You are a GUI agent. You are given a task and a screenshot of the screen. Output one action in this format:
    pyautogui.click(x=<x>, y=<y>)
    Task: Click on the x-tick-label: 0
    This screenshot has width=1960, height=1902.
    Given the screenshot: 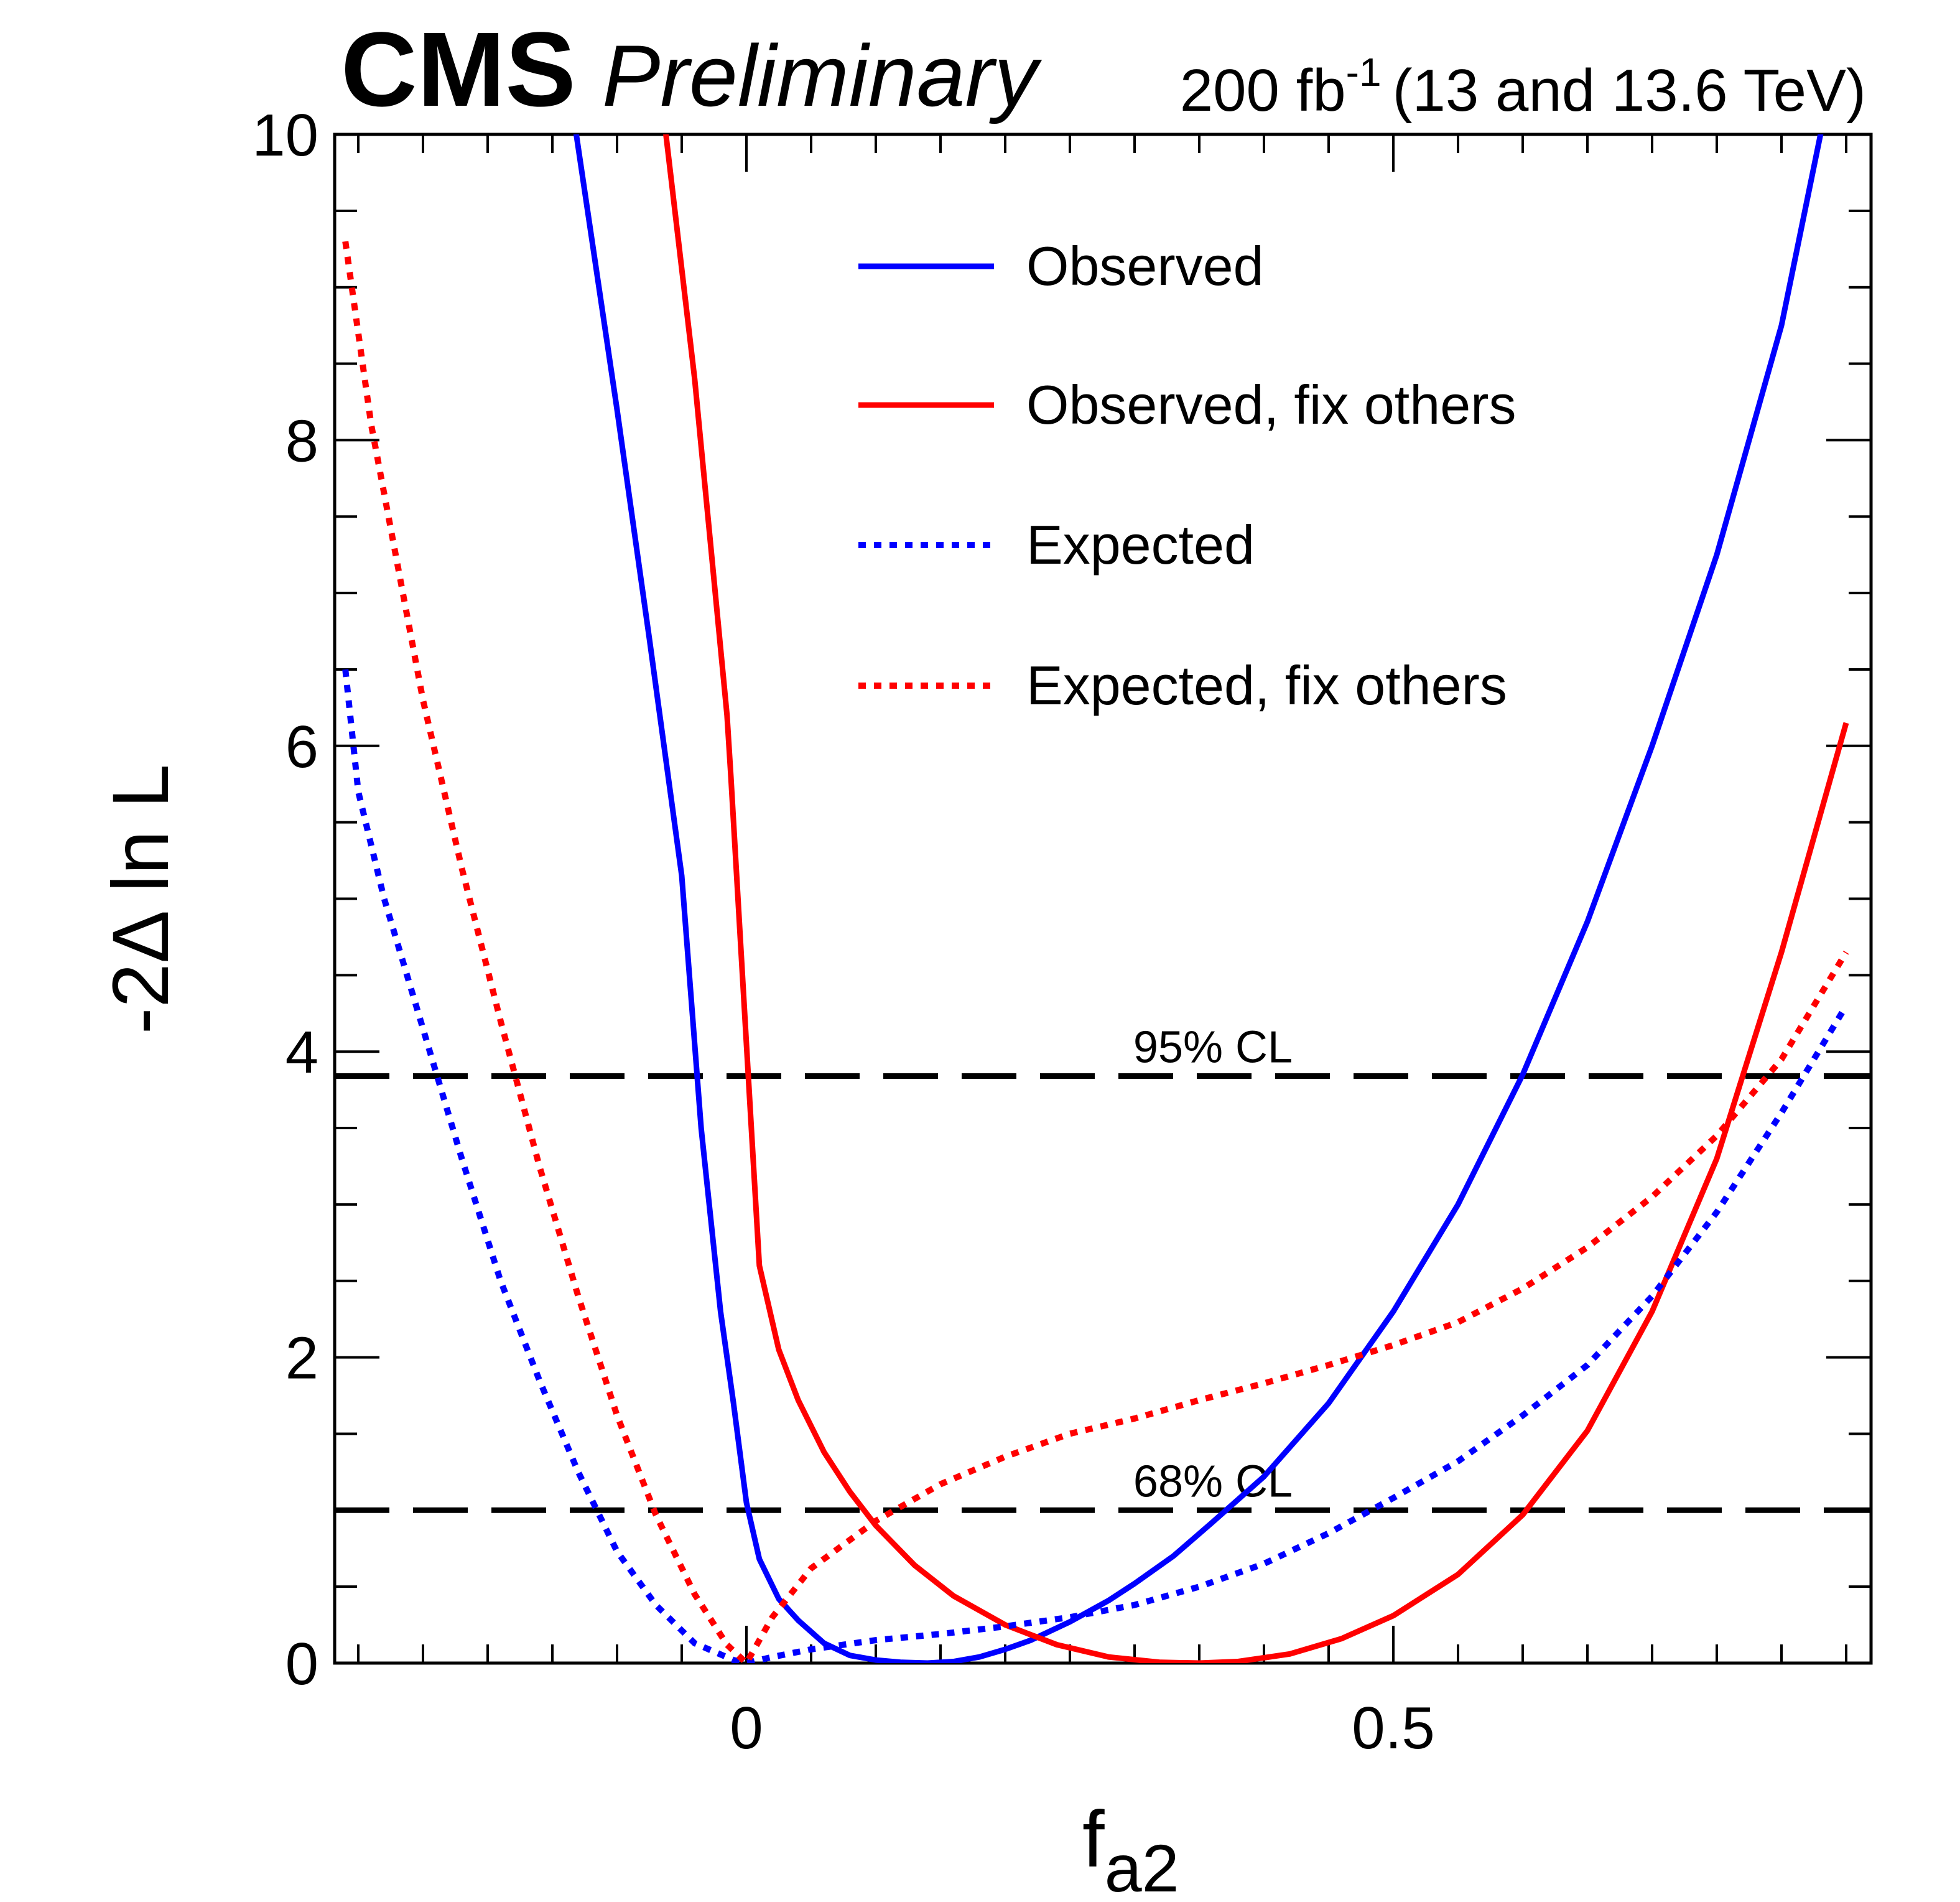 What is the action you would take?
    pyautogui.click(x=746, y=1728)
    